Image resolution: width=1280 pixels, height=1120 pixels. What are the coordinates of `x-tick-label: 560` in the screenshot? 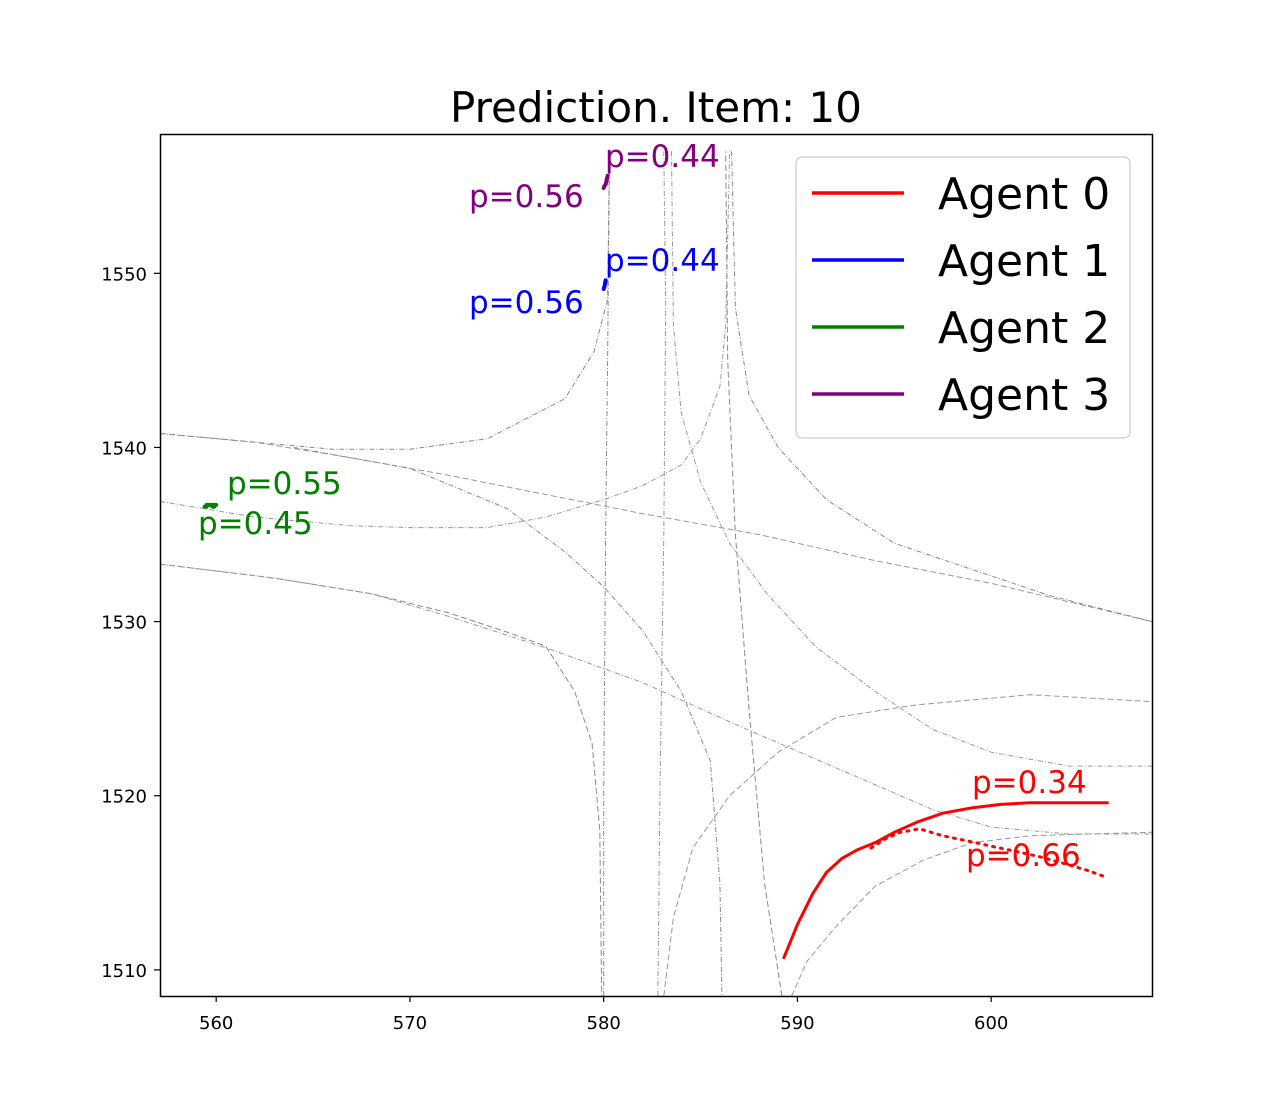 It's located at (216, 1023).